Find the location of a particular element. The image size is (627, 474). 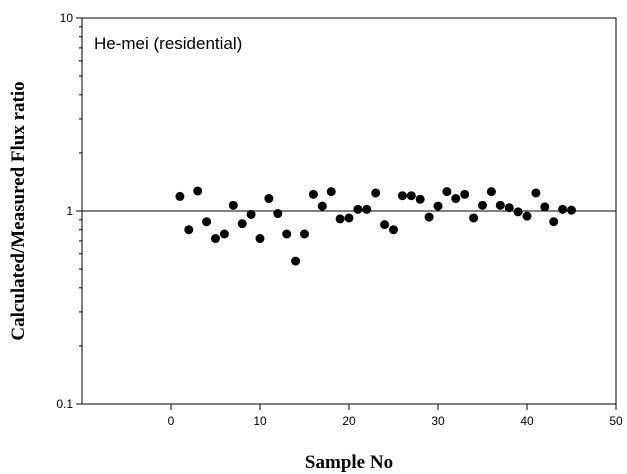

y-axis-title: Calculated/Measured Flux ratio is located at coordinates (18, 210).